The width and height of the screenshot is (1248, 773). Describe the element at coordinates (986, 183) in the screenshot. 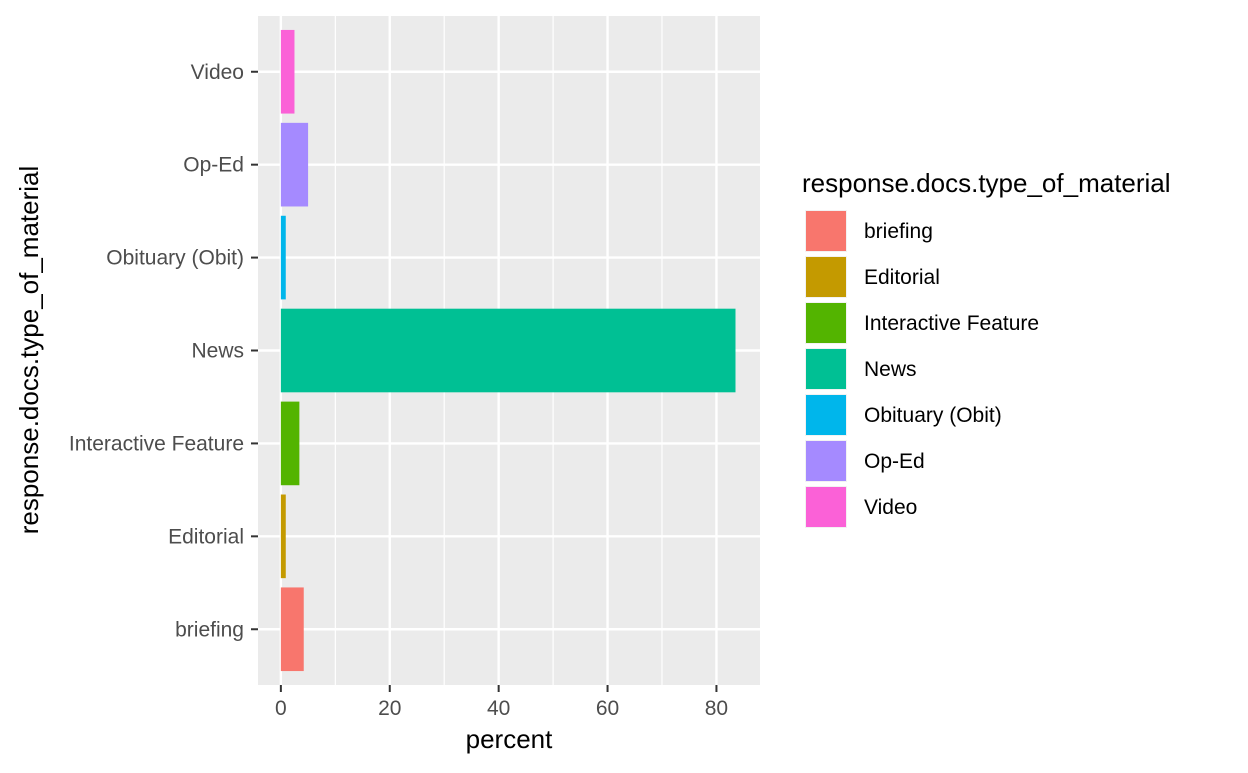

I see `legend-title: response.docs.type_of_material` at that location.